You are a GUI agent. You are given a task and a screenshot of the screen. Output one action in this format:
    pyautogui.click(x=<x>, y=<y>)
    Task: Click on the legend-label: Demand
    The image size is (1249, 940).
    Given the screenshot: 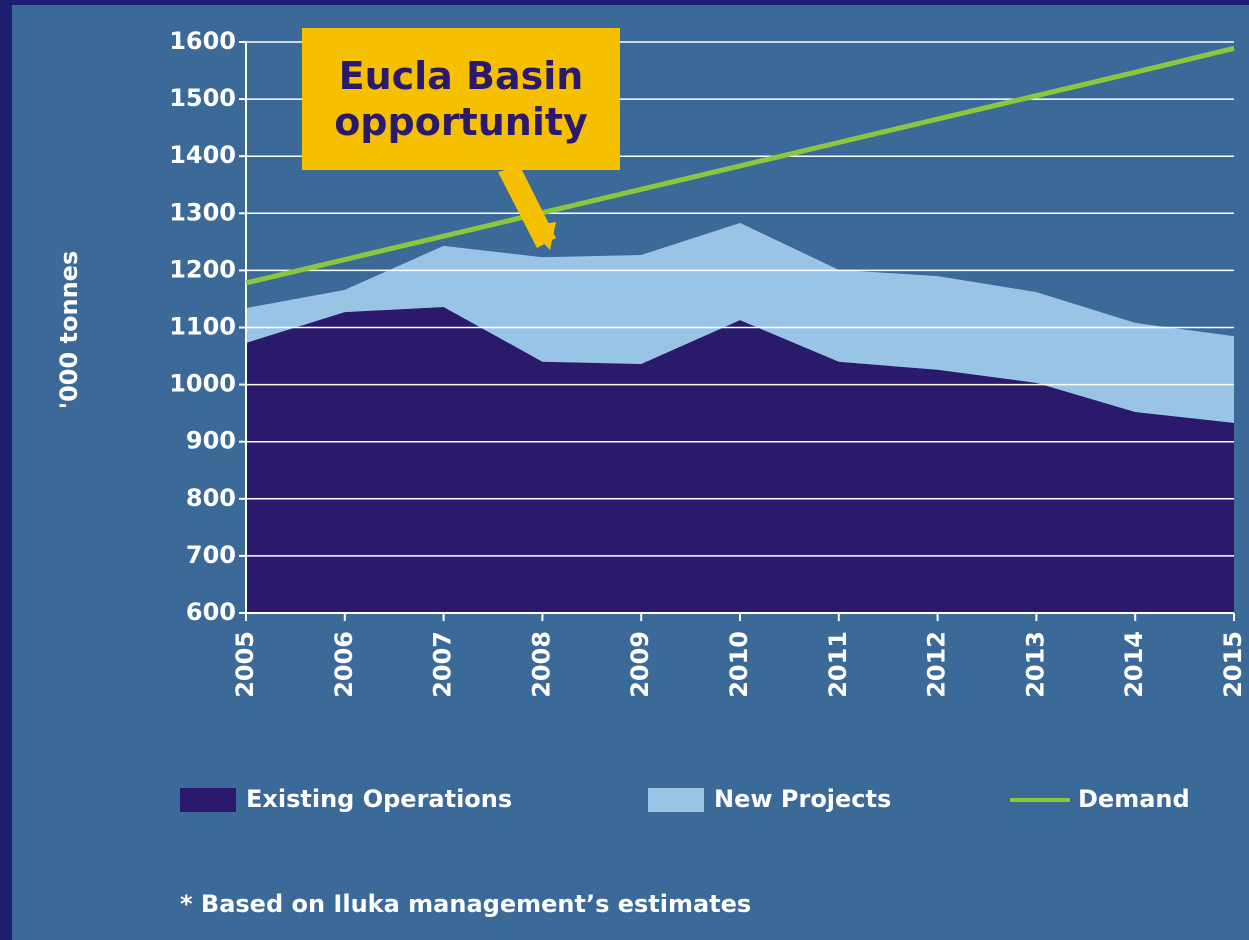 What is the action you would take?
    pyautogui.click(x=1134, y=799)
    